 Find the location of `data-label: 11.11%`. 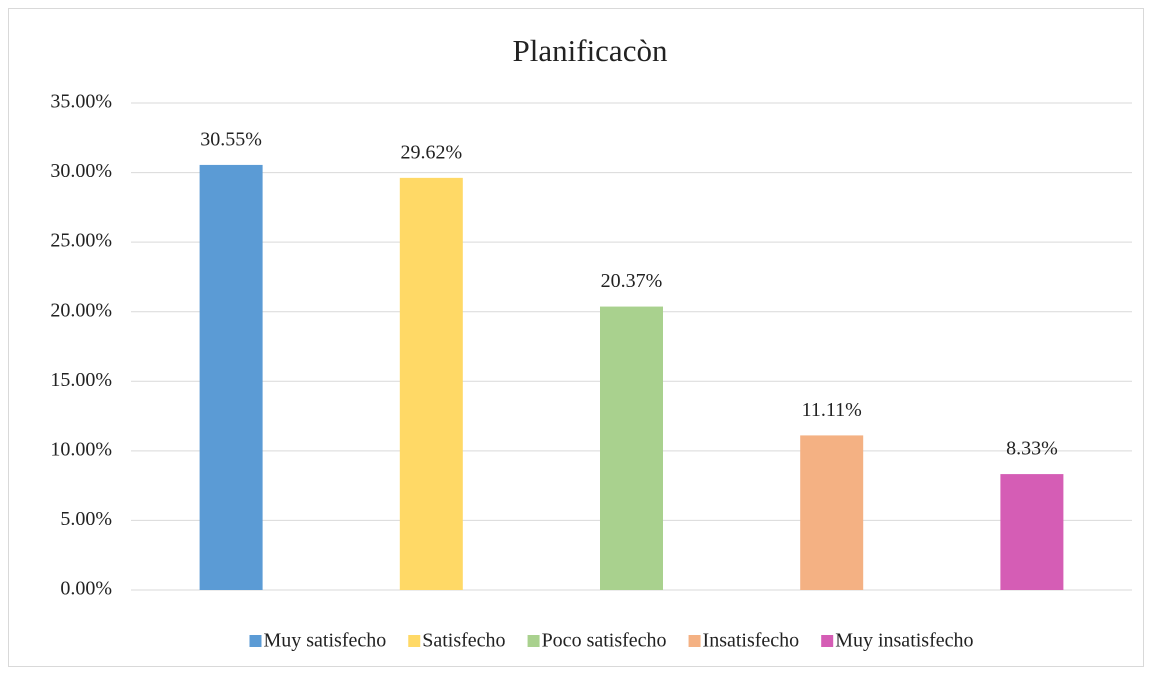

data-label: 11.11% is located at coordinates (832, 410).